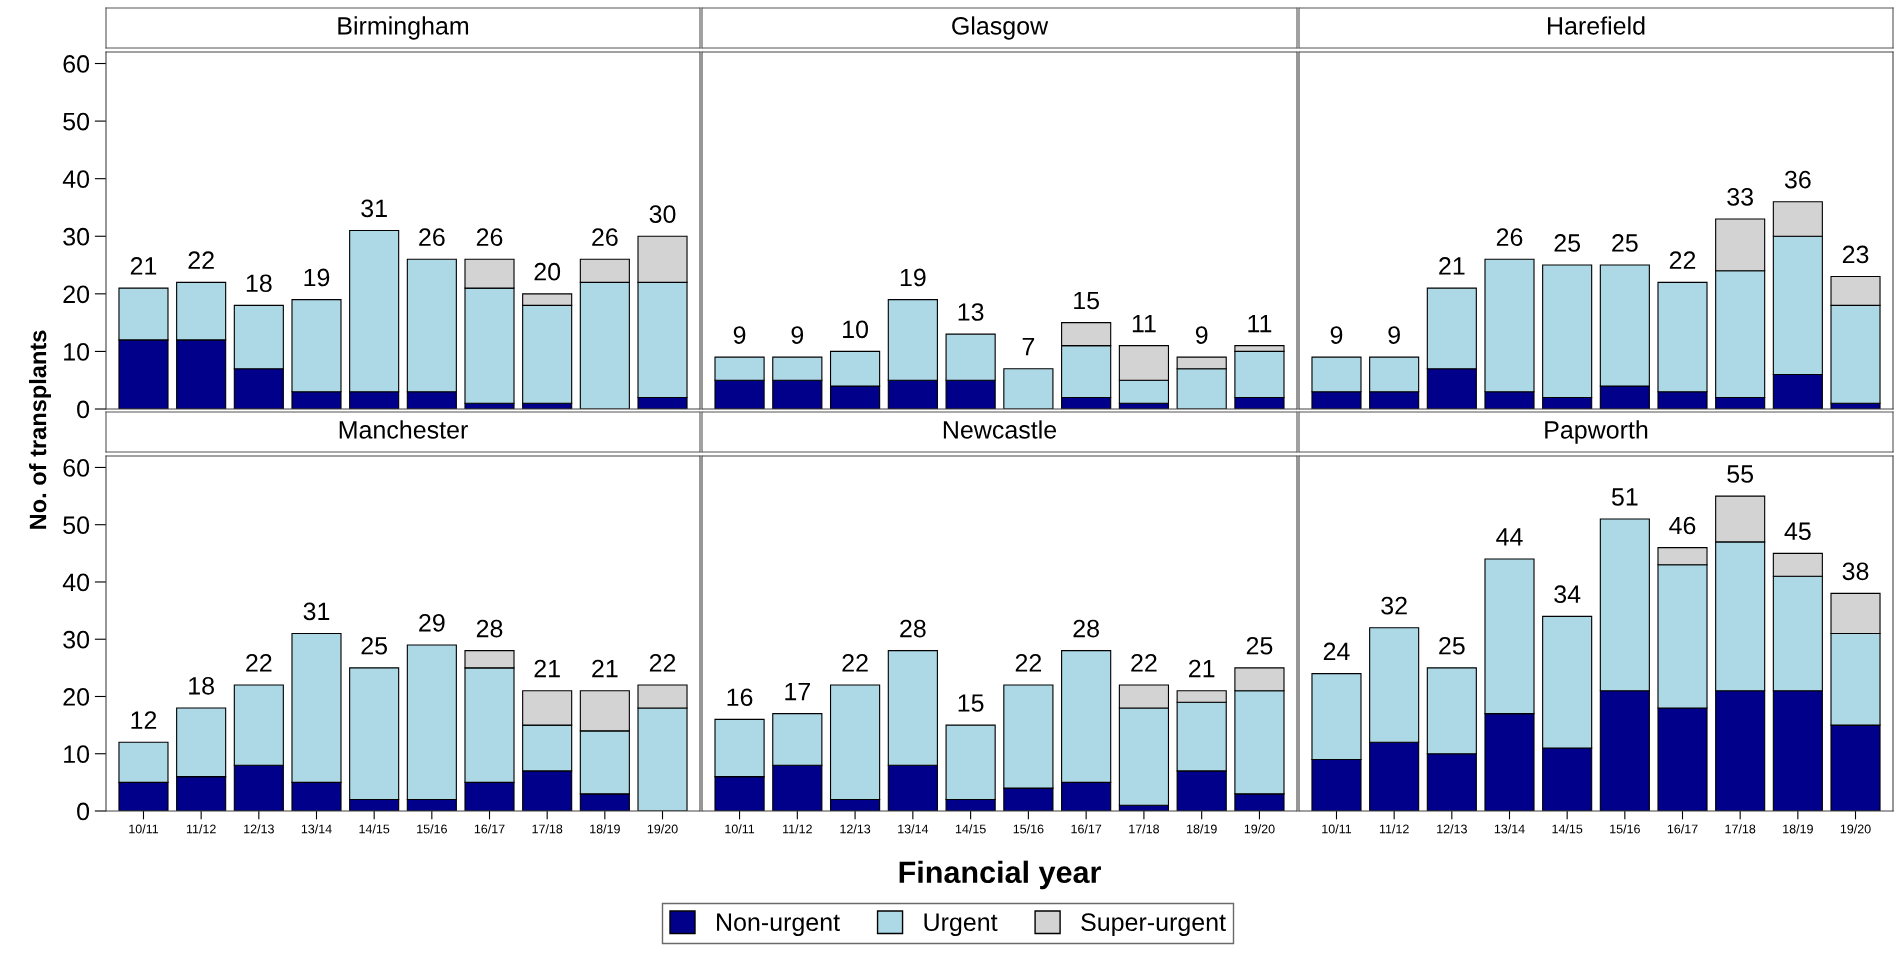  What do you see at coordinates (1336, 651) in the screenshot?
I see `total-label: 24` at bounding box center [1336, 651].